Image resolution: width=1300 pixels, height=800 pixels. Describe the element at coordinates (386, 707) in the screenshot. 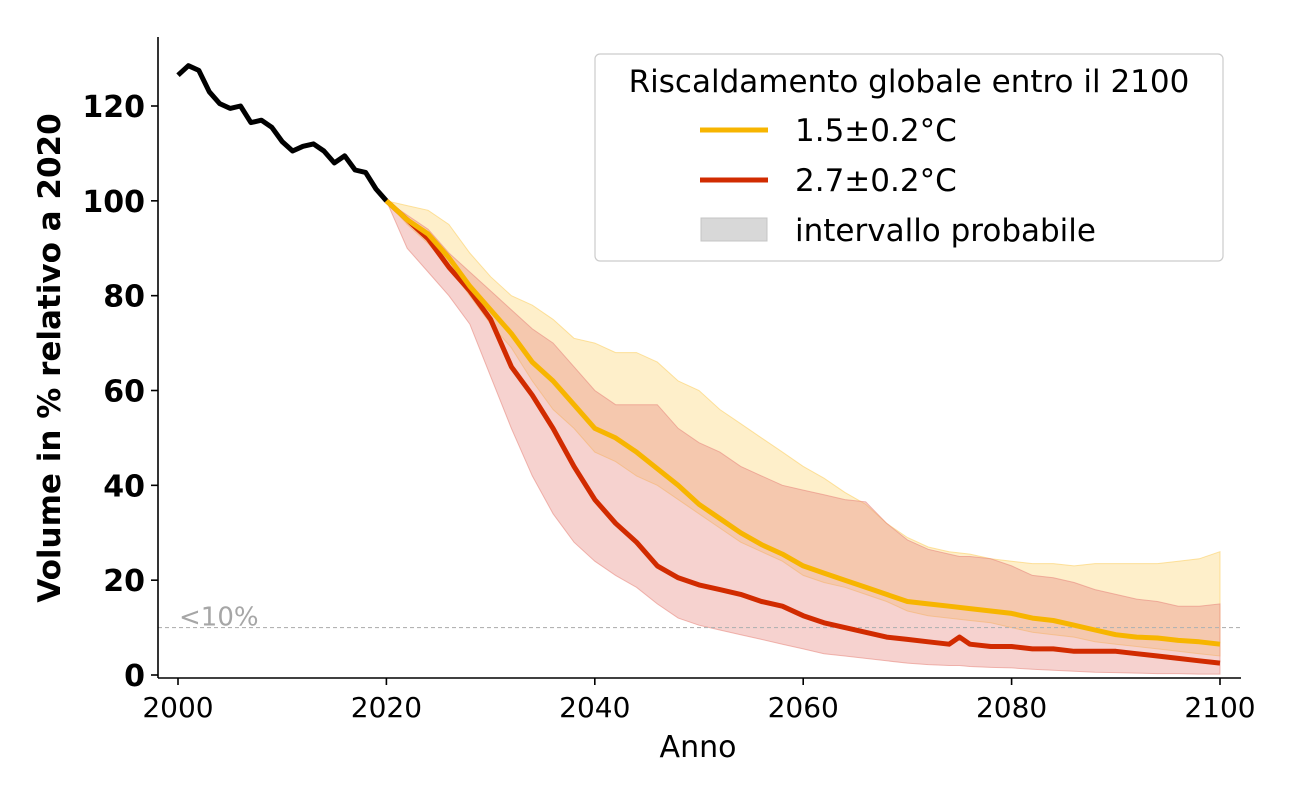

I see `x-tick-label: 2020` at that location.